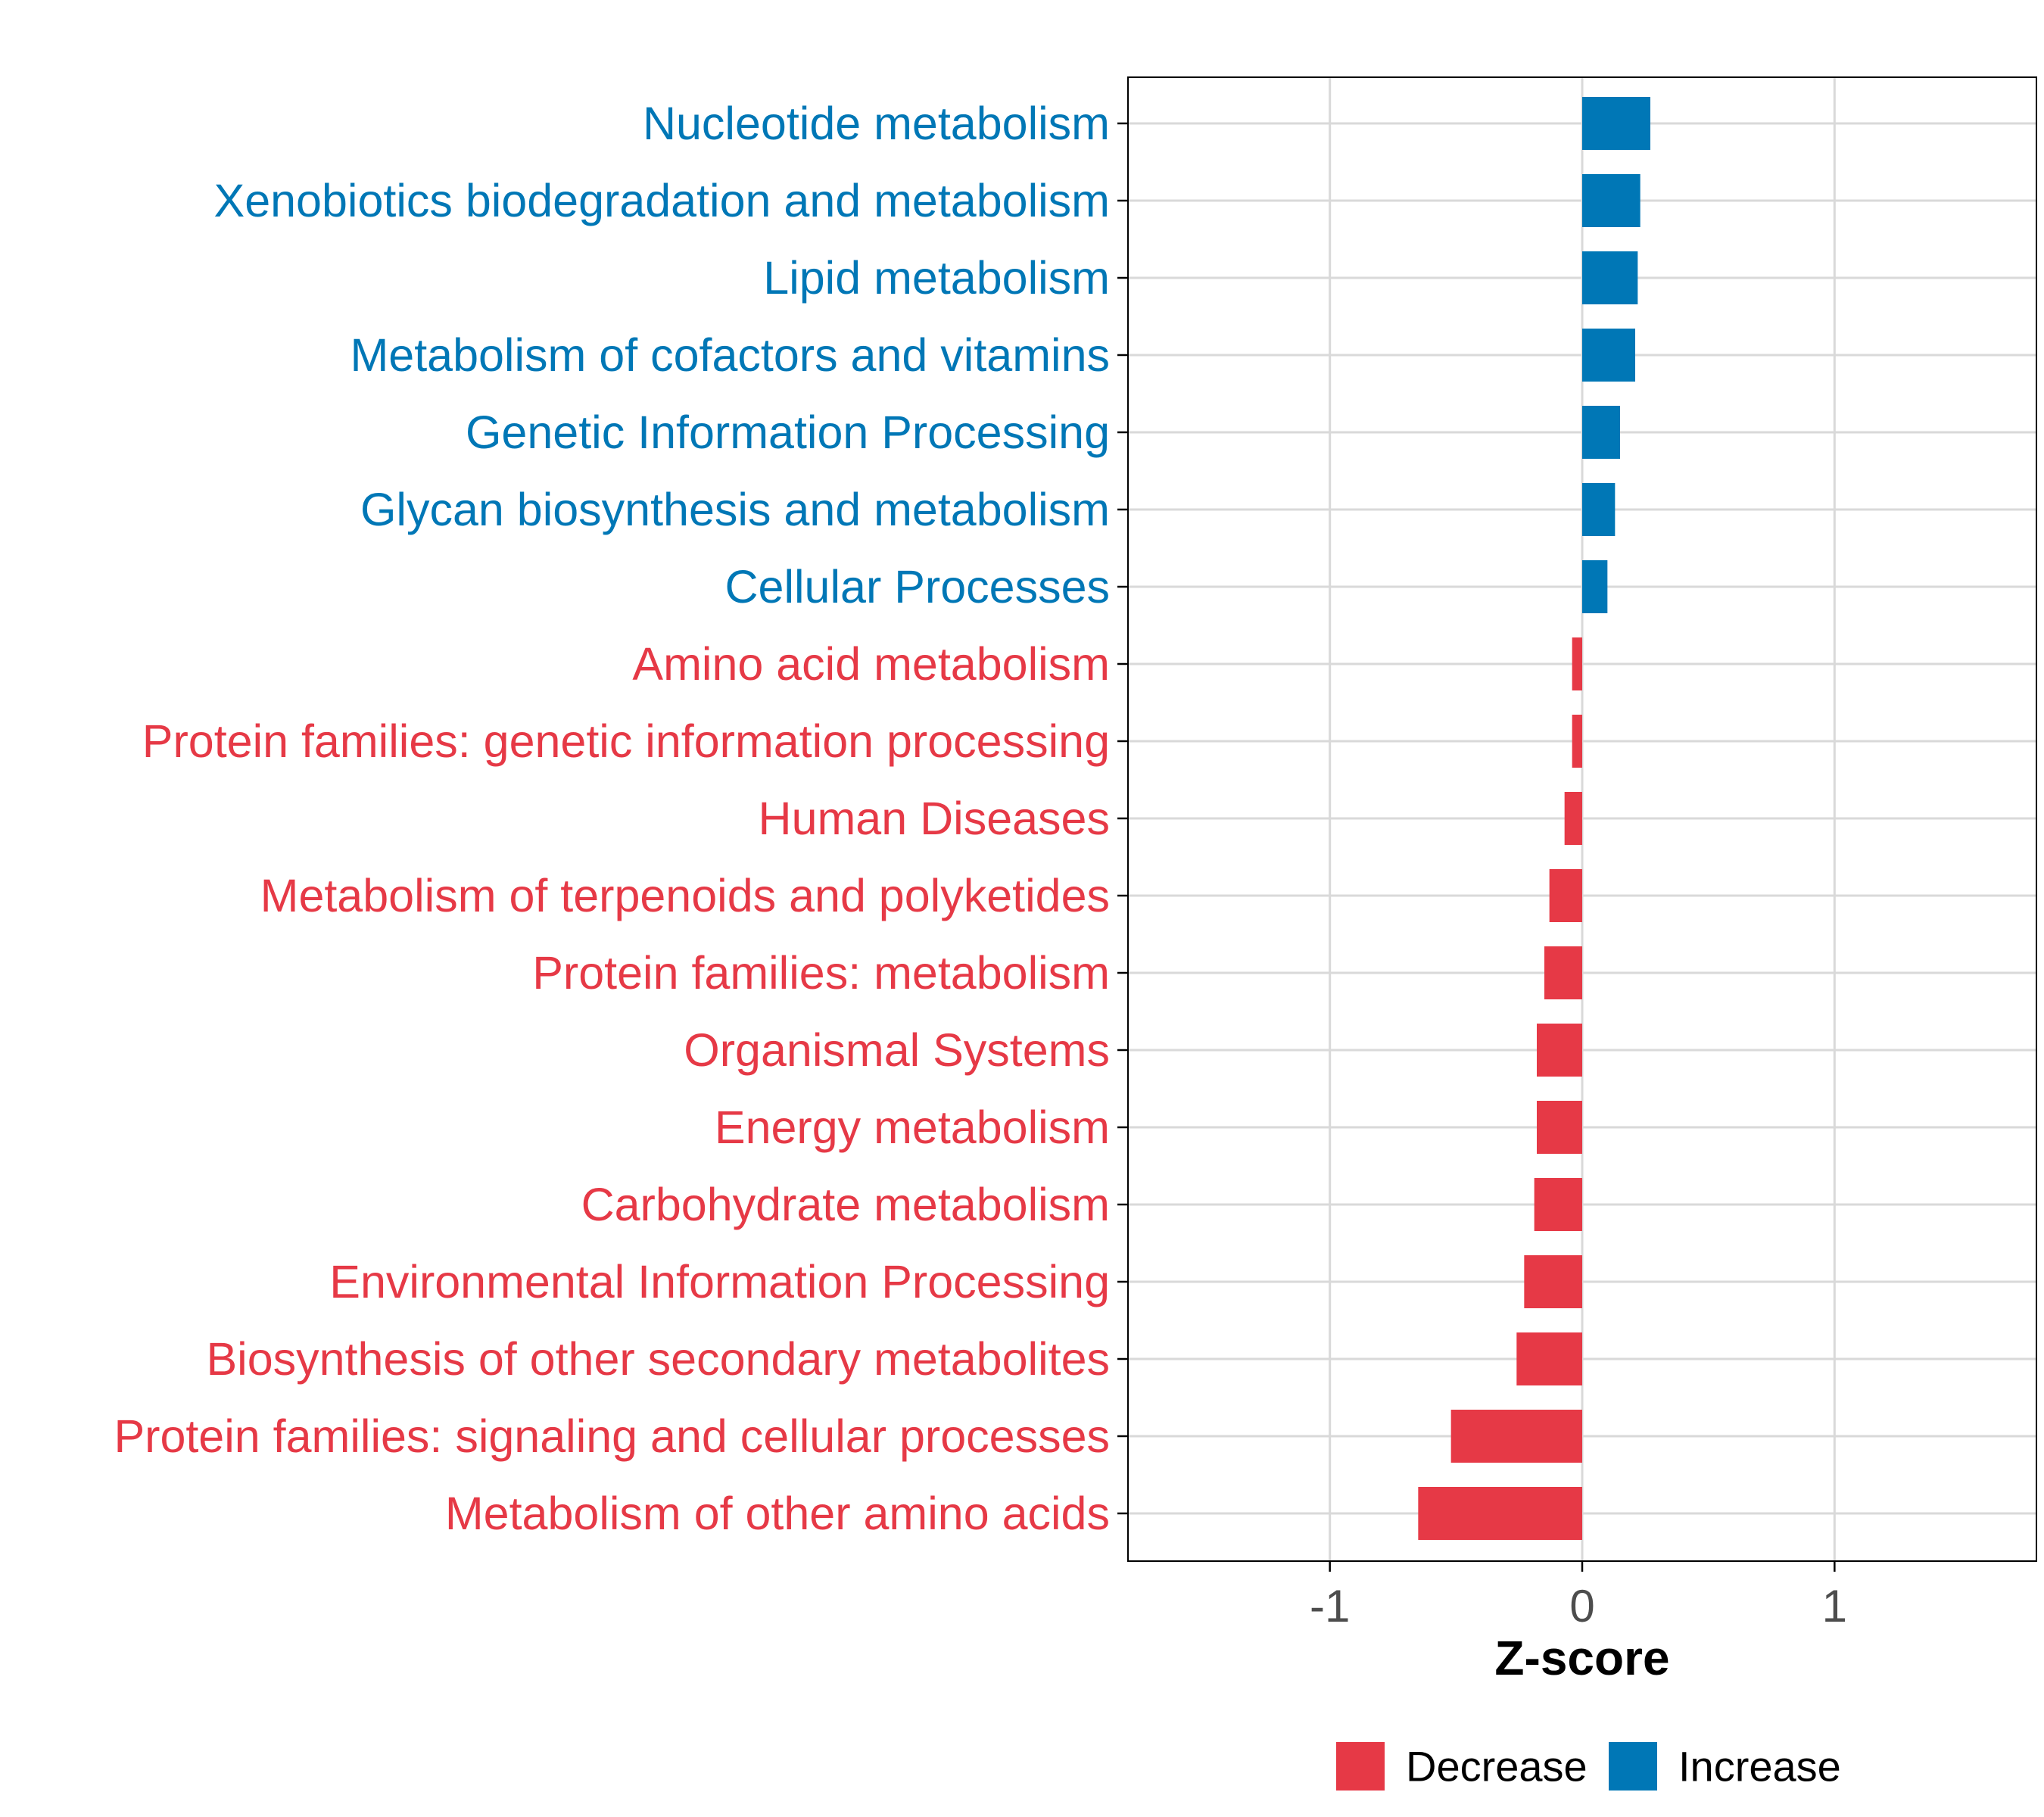 This screenshot has width=2044, height=1817. I want to click on bars, so click(1534, 818).